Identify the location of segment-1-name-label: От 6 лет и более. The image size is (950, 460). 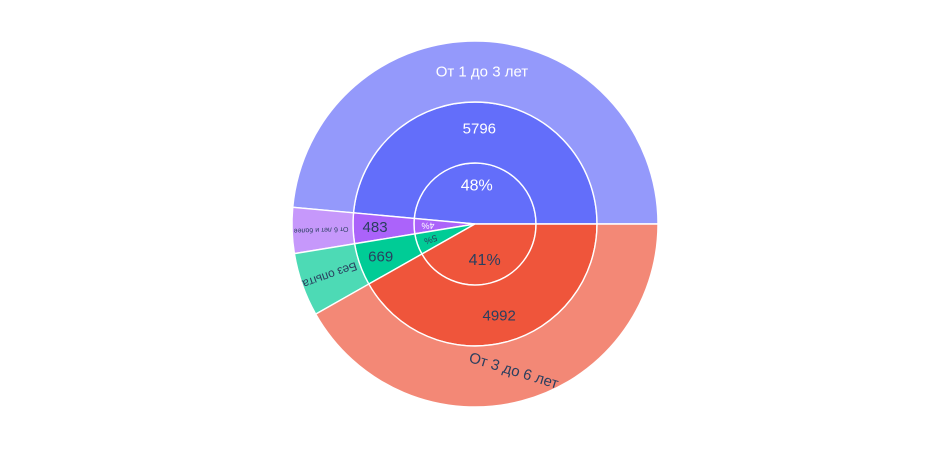
(320, 230).